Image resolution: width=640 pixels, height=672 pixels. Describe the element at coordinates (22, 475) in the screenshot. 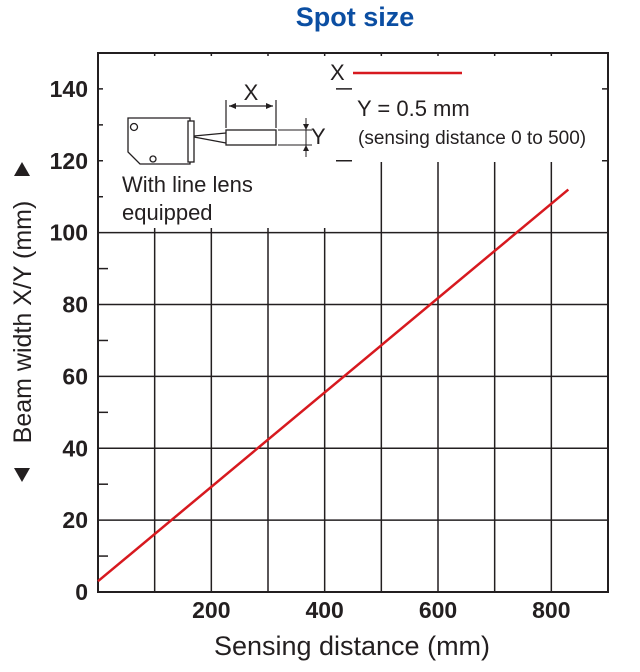

I see `y-axis-arrow-down-icon` at that location.